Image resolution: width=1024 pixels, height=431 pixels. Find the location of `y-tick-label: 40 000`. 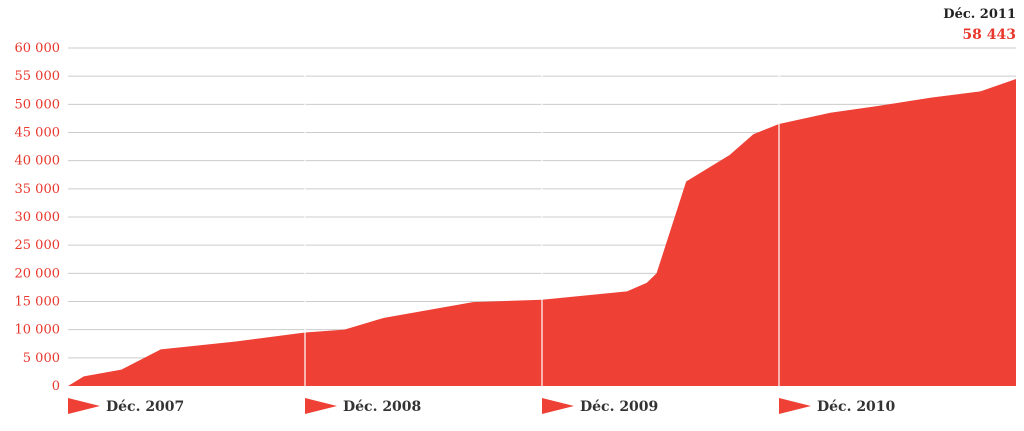

y-tick-label: 40 000 is located at coordinates (38, 161).